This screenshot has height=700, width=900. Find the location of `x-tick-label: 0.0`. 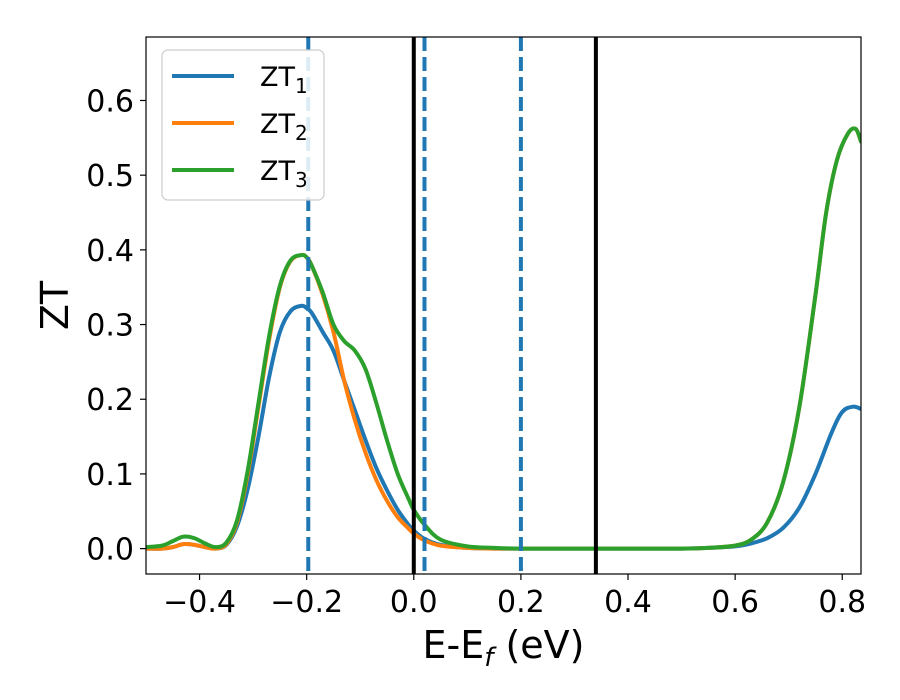

x-tick-label: 0.0 is located at coordinates (414, 602).